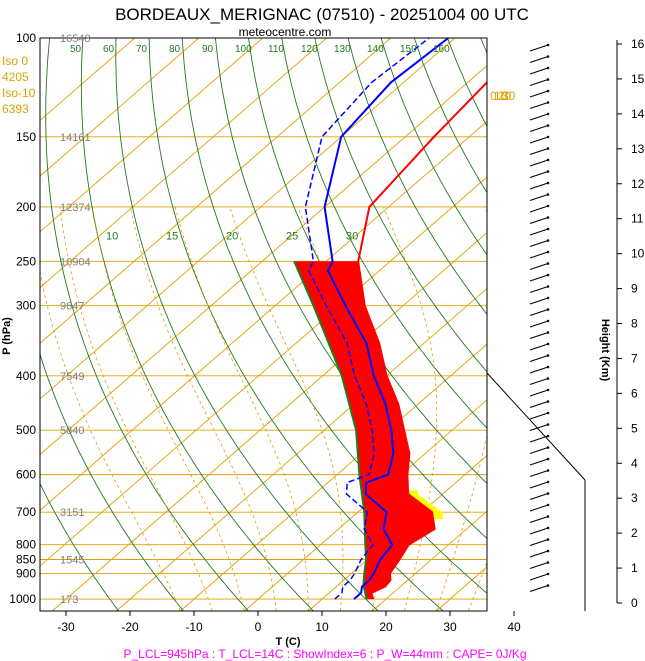  Describe the element at coordinates (75, 262) in the screenshot. I see `geopotential-height-label: 10904` at that location.